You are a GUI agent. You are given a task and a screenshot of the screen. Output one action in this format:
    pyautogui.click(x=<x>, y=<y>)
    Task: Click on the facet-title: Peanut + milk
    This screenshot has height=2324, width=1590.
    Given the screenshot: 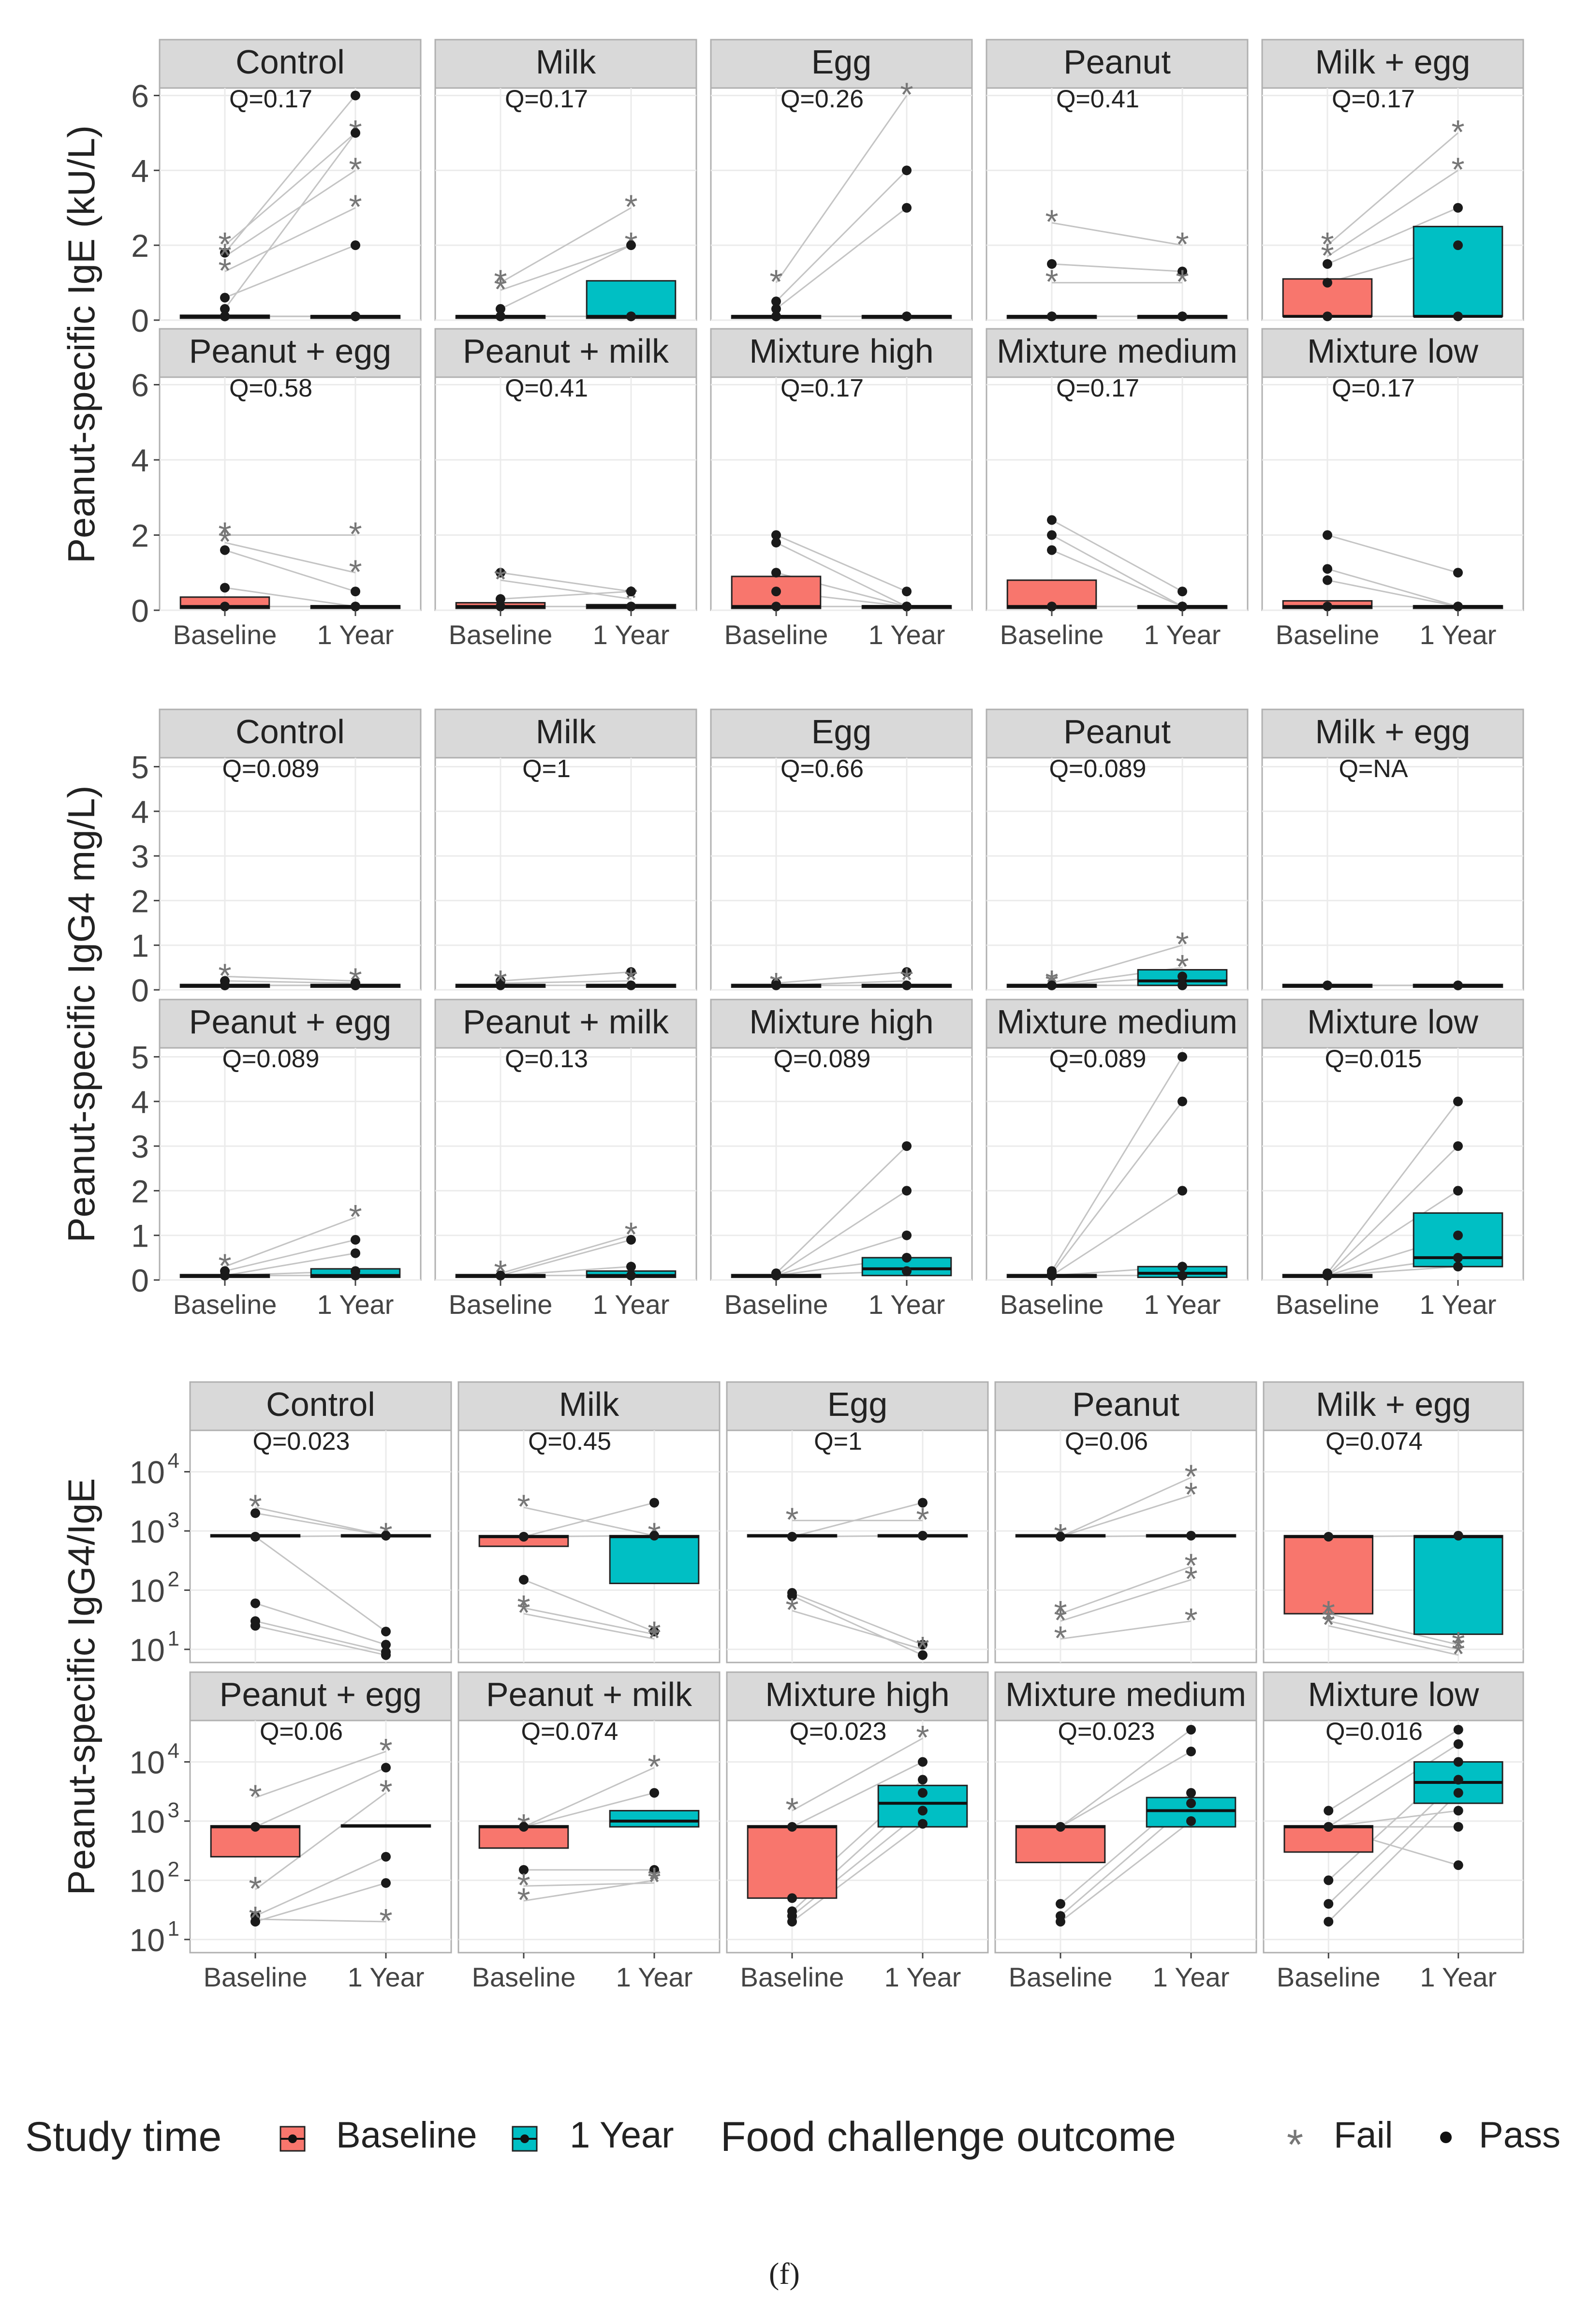 What is the action you would take?
    pyautogui.click(x=566, y=1022)
    